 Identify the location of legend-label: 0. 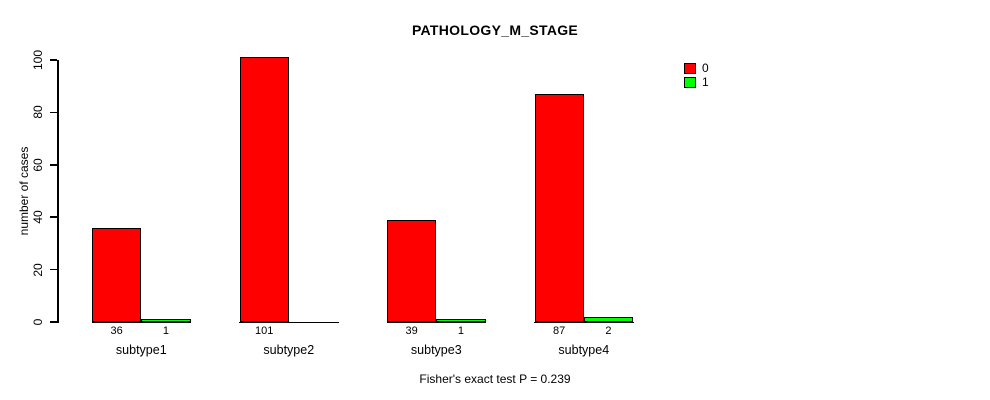
(705, 68).